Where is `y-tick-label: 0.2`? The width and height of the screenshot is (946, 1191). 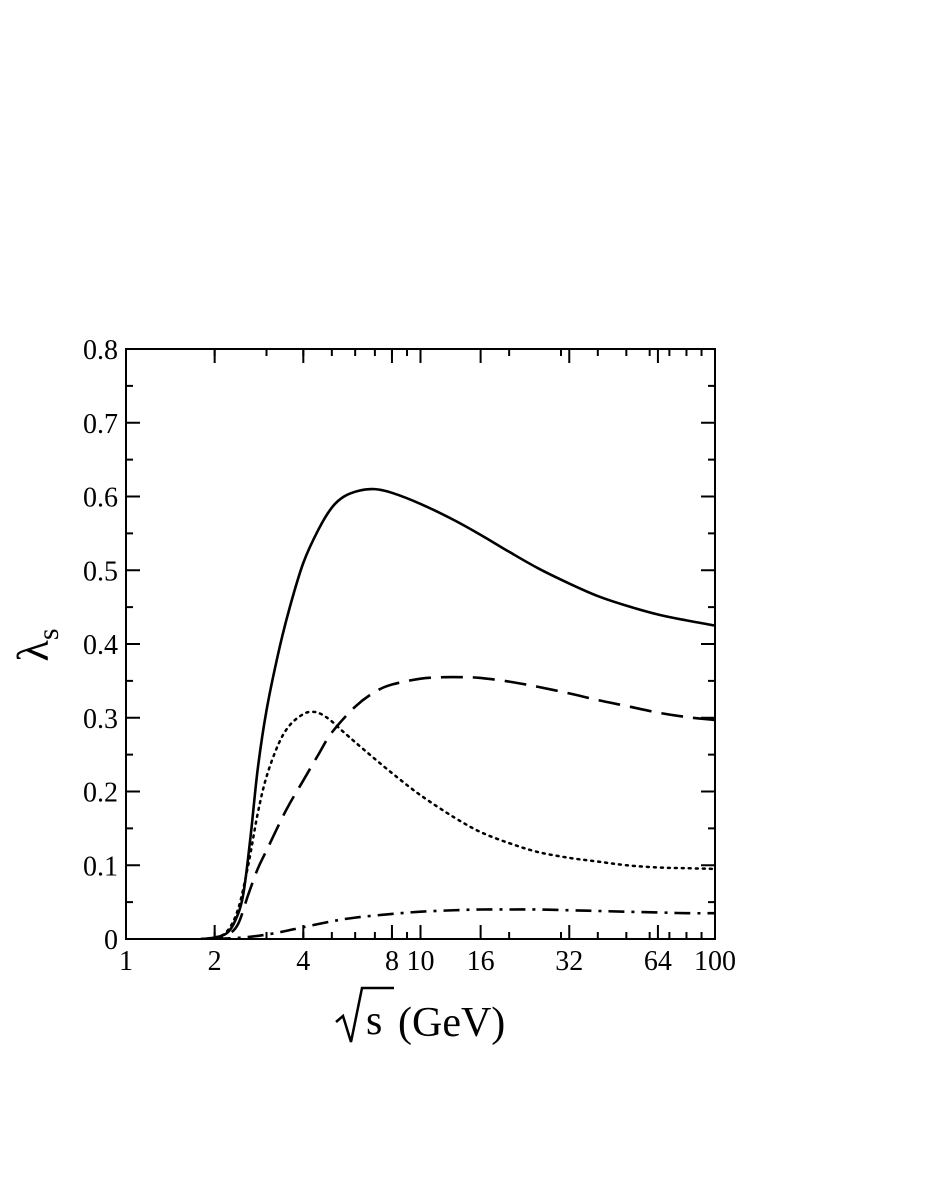 y-tick-label: 0.2 is located at coordinates (100, 793).